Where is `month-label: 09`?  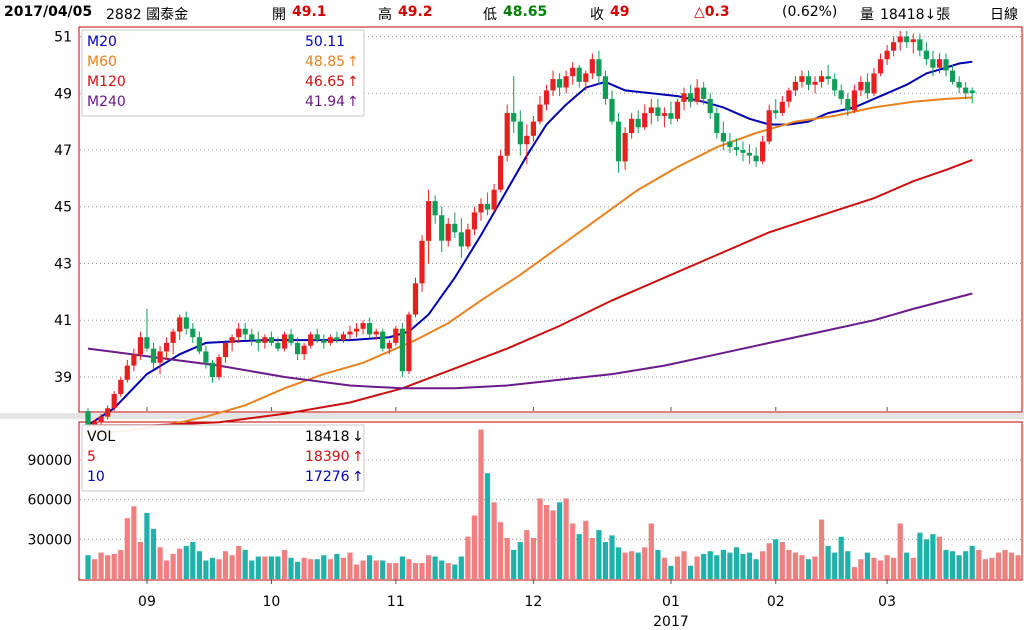
month-label: 09 is located at coordinates (147, 602).